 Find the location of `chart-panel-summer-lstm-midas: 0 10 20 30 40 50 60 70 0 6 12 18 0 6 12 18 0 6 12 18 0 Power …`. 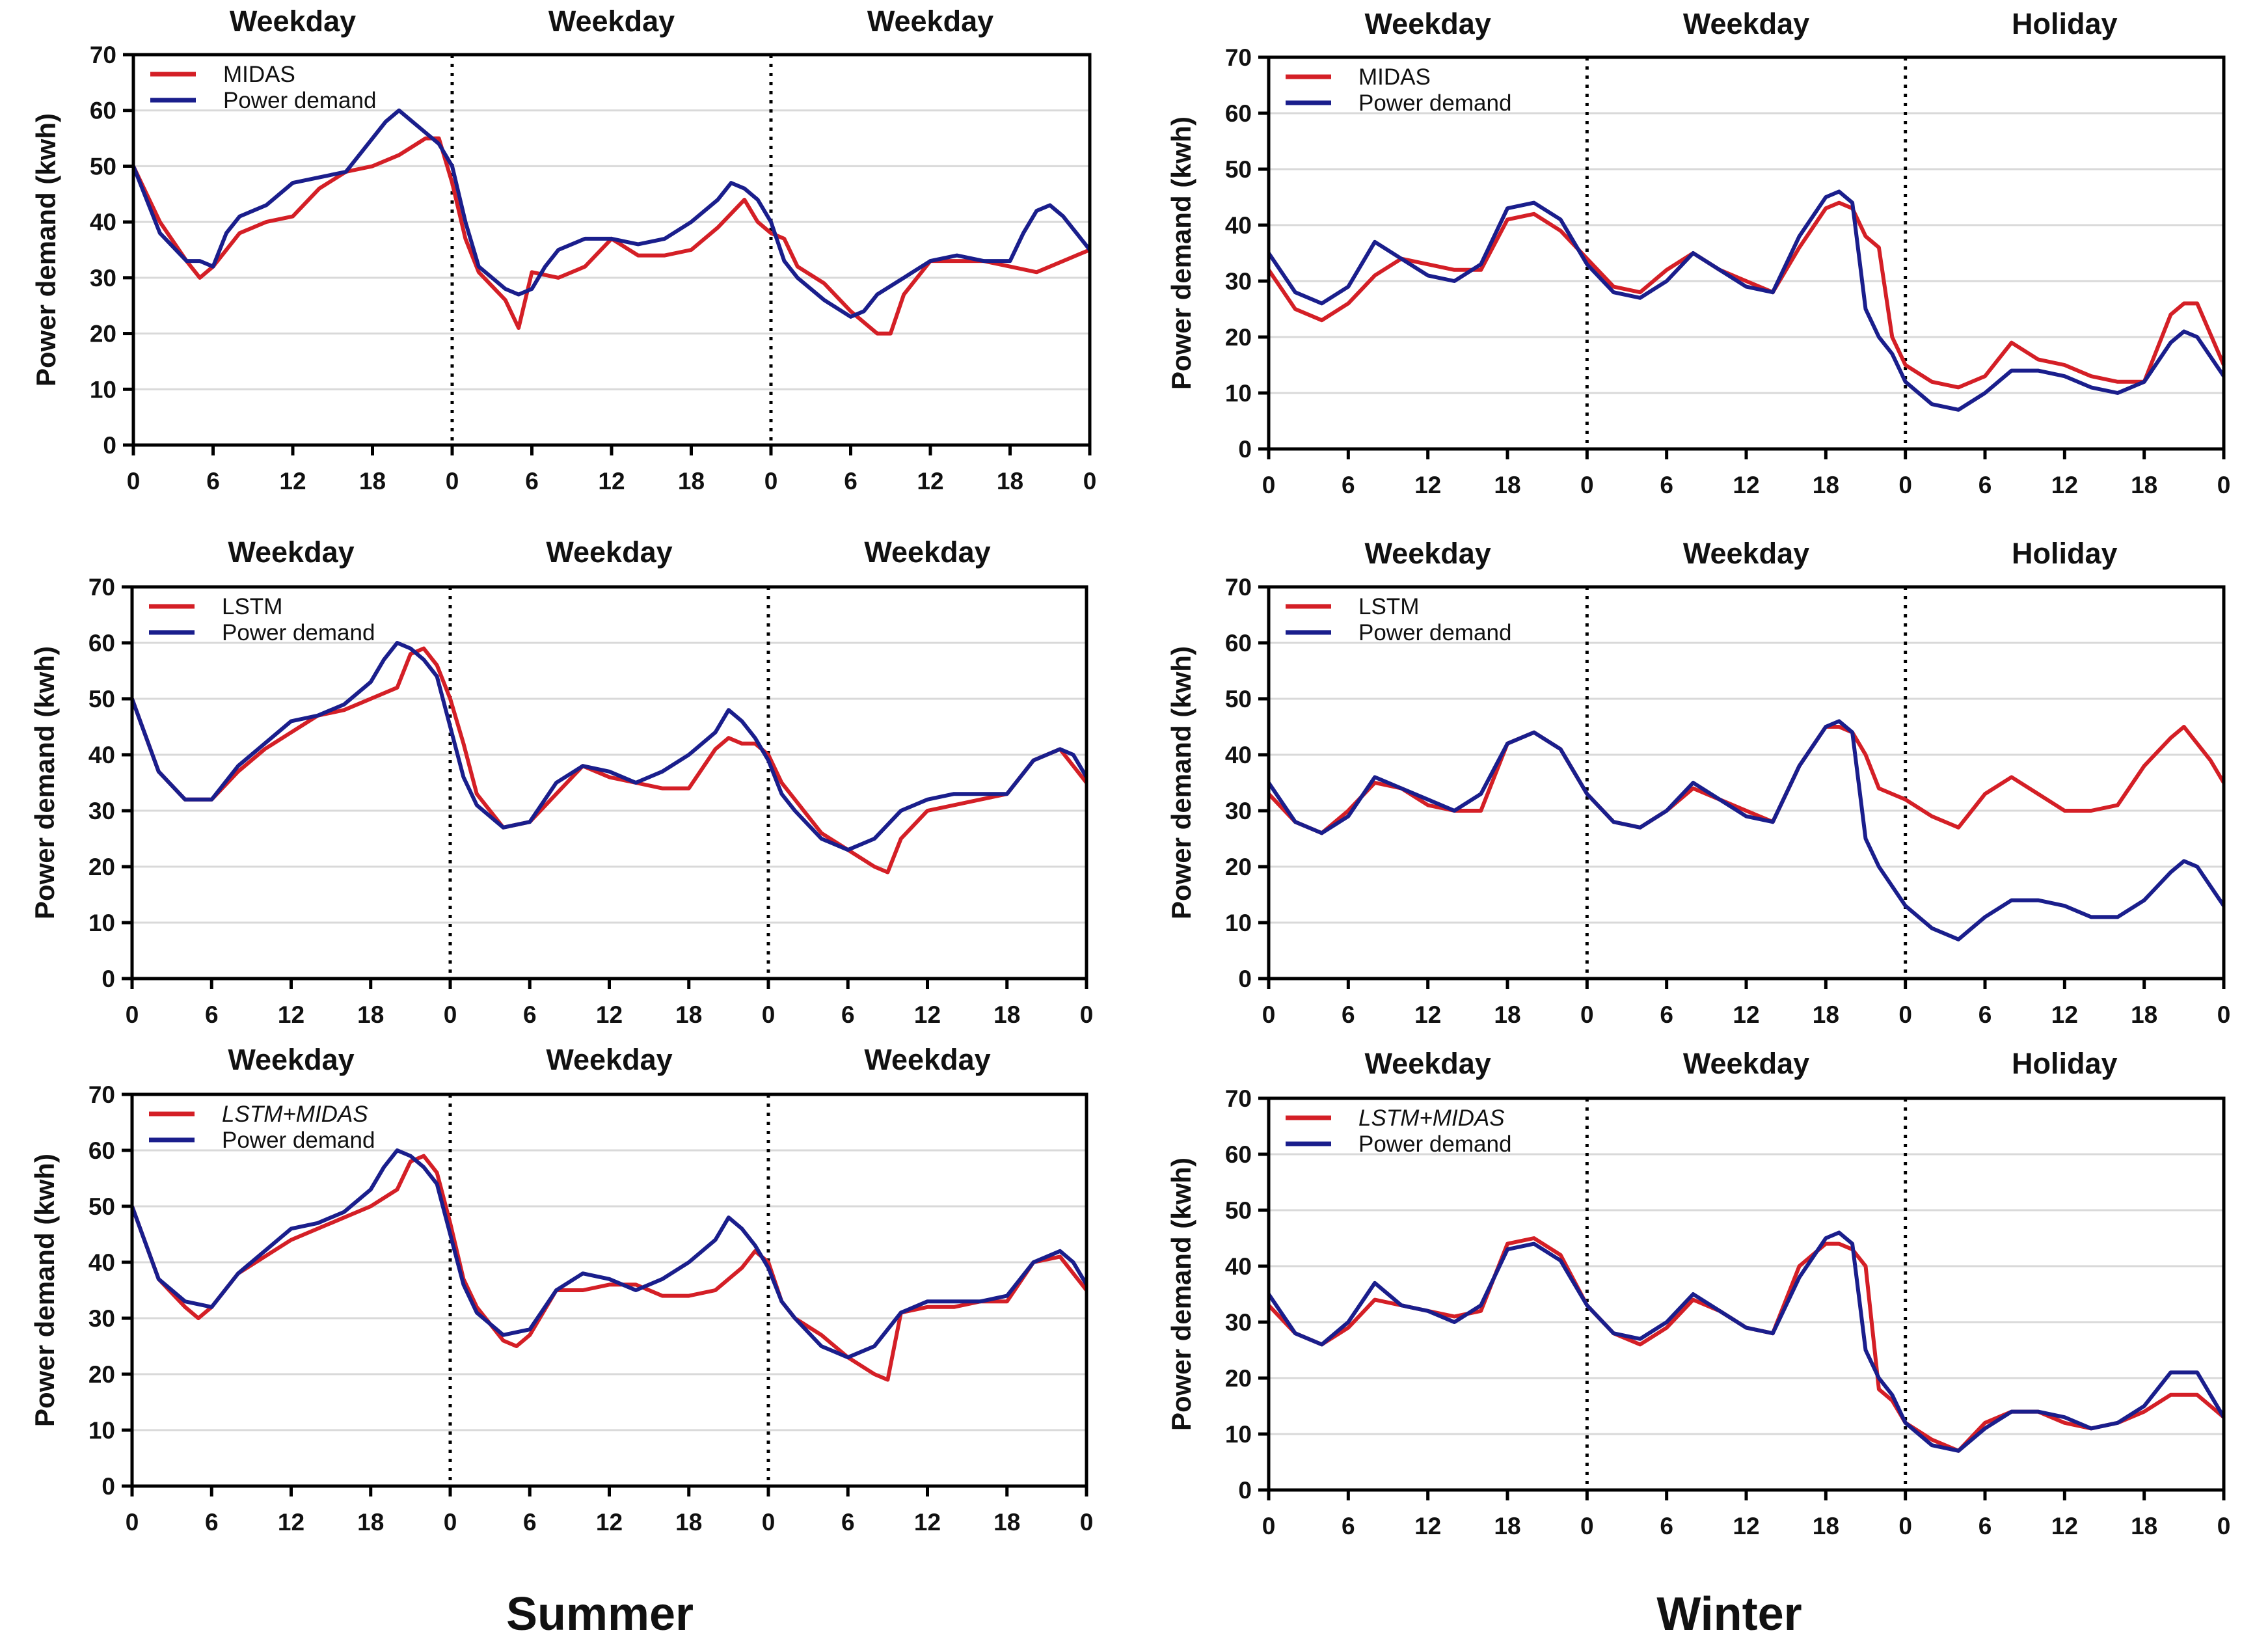

chart-panel-summer-lstm-midas: 0 10 20 30 40 50 60 70 0 6 12 18 0 6 12 18 0 6 12 18 0 Power … is located at coordinates (561, 1289).